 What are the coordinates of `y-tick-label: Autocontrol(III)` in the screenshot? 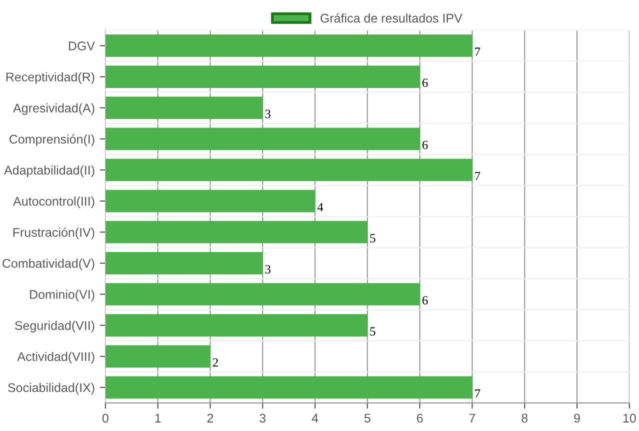 It's located at (53, 202).